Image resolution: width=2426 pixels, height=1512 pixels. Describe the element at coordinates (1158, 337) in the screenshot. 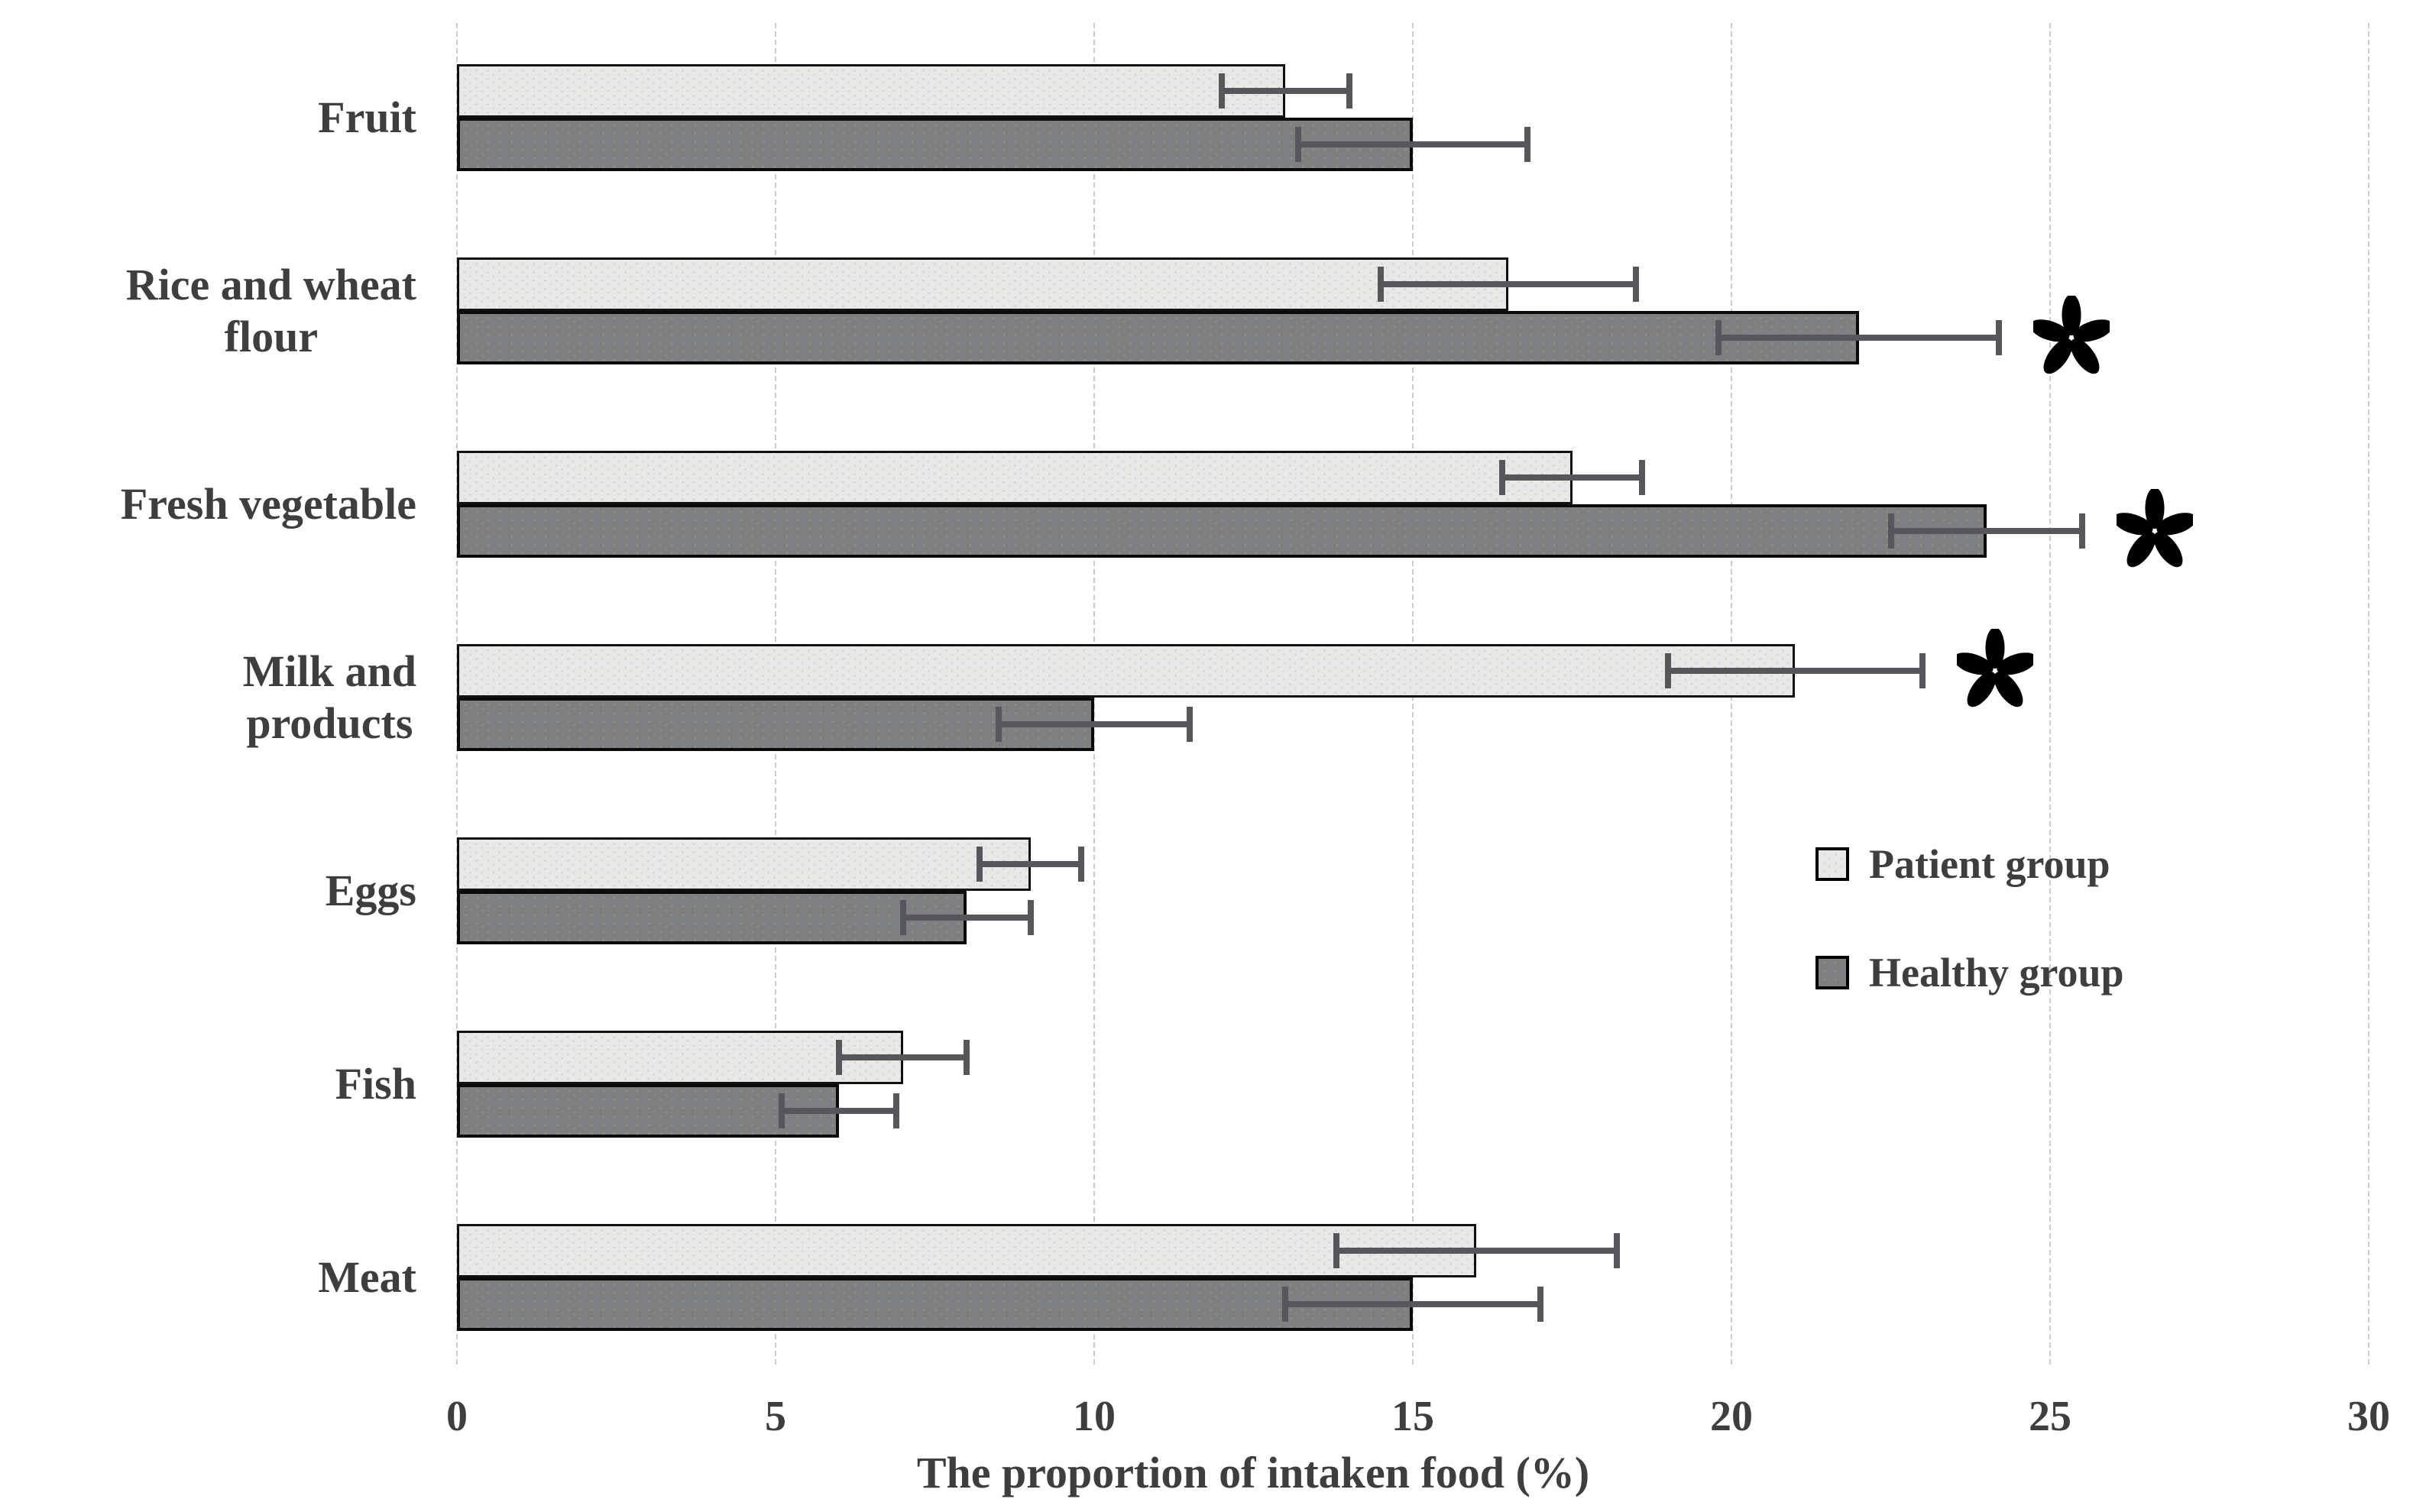

I see `bar-healthy-group-rice-and-wheat-flour` at that location.